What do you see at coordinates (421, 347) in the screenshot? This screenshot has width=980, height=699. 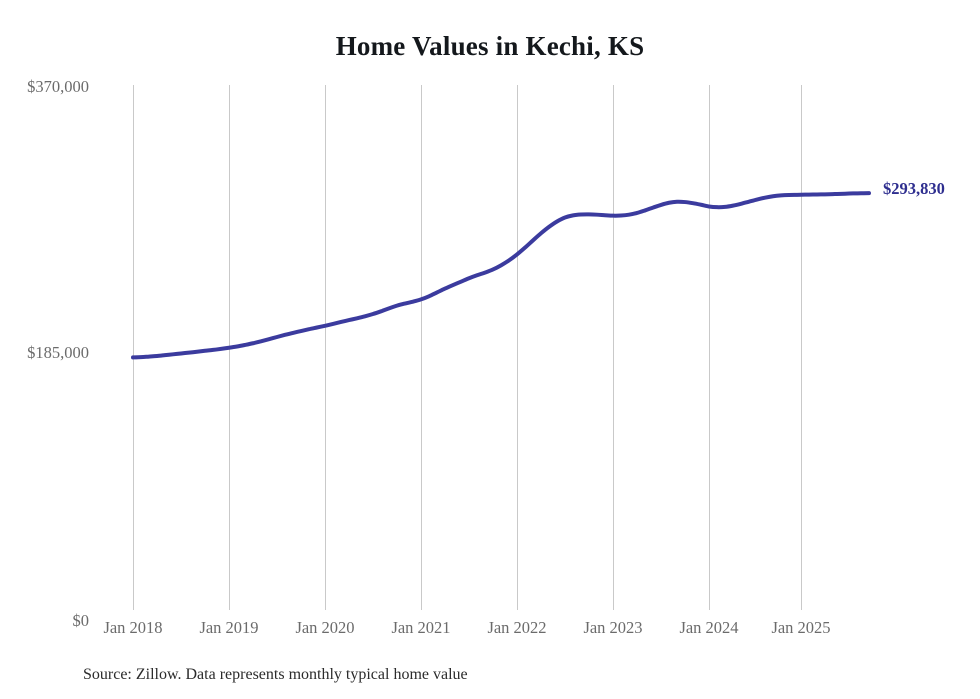 I see `gridline-jan-2021` at bounding box center [421, 347].